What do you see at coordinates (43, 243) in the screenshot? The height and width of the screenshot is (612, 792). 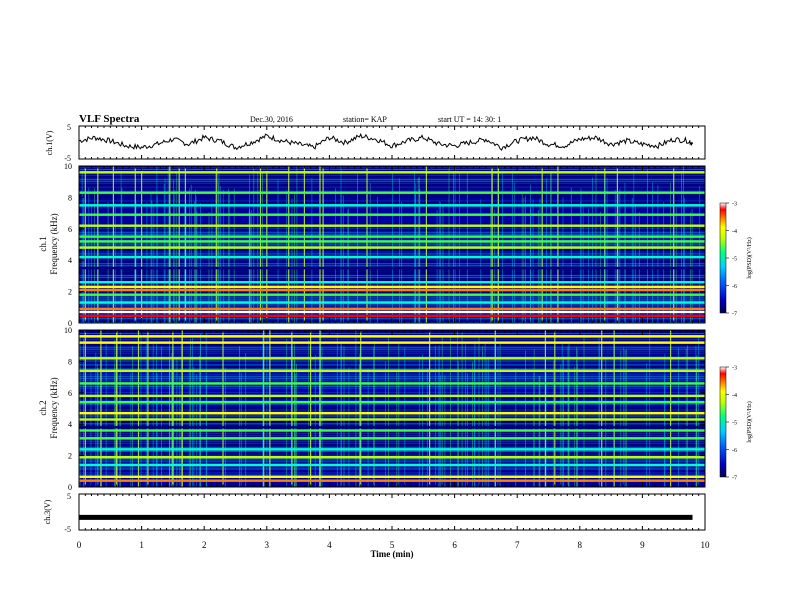 I see `ch1-spectrogram-ylabel-channel: ch.1` at bounding box center [43, 243].